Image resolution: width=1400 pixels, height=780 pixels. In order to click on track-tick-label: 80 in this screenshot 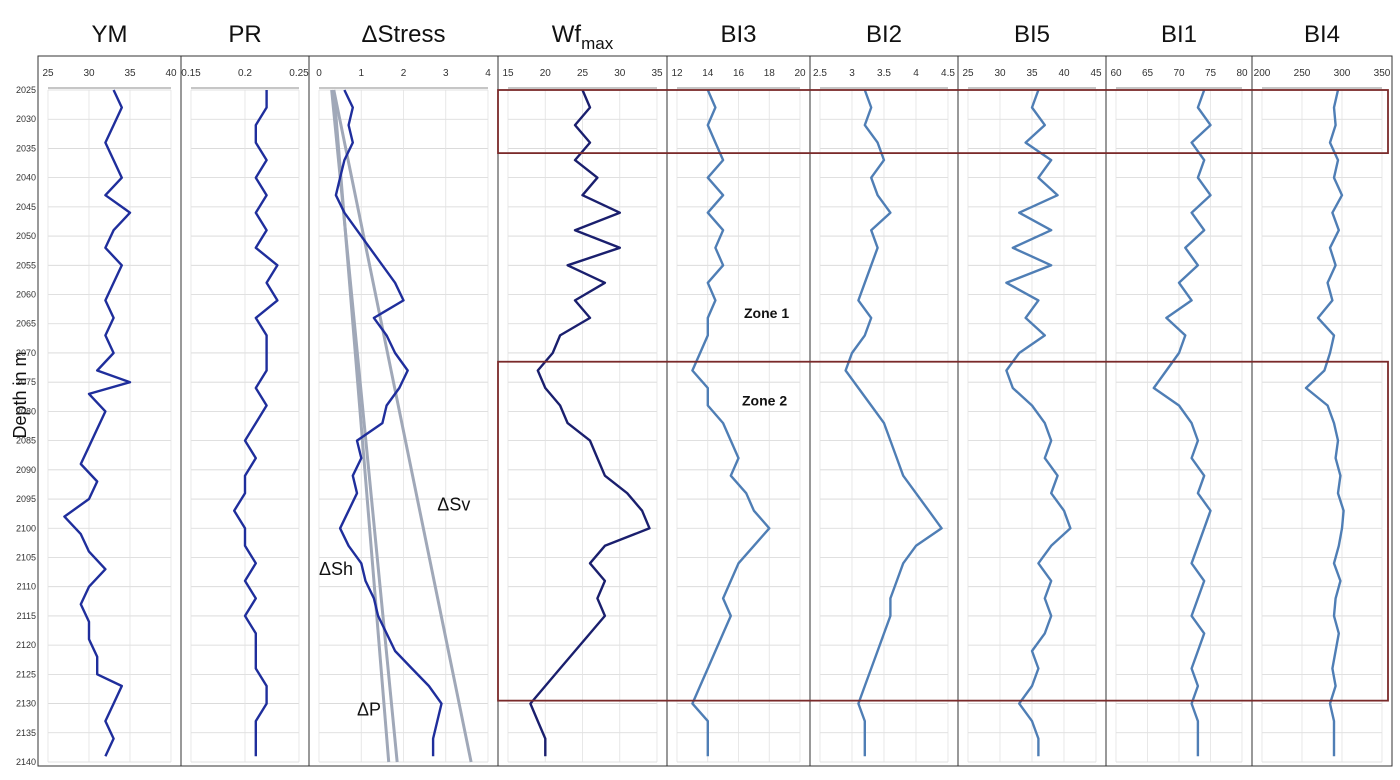, I will do `click(1242, 73)`.